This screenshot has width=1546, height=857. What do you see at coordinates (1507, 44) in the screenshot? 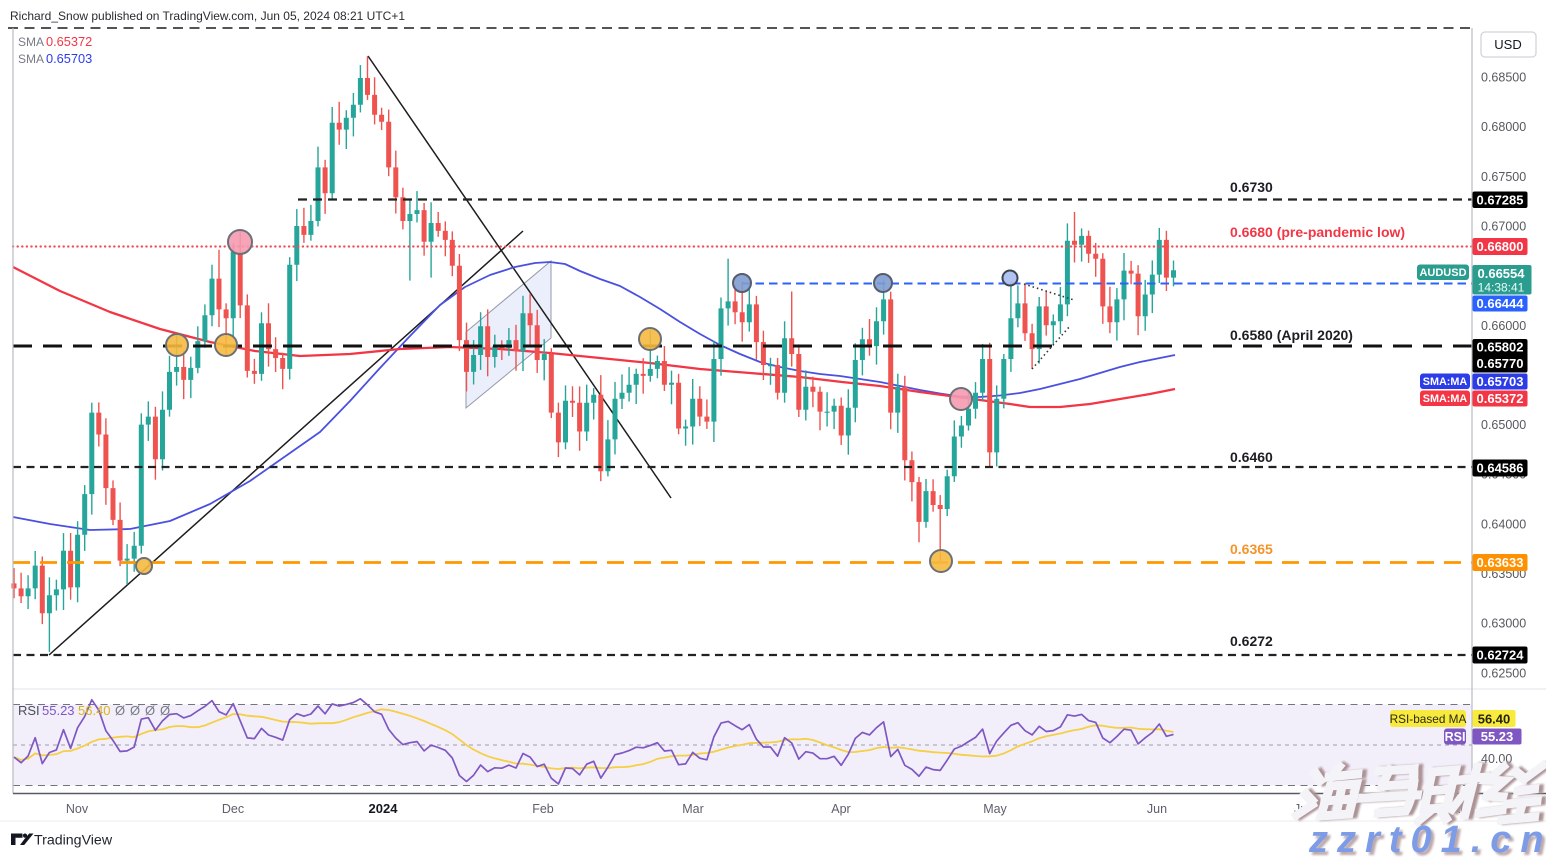
I see `svg-text: USD` at bounding box center [1507, 44].